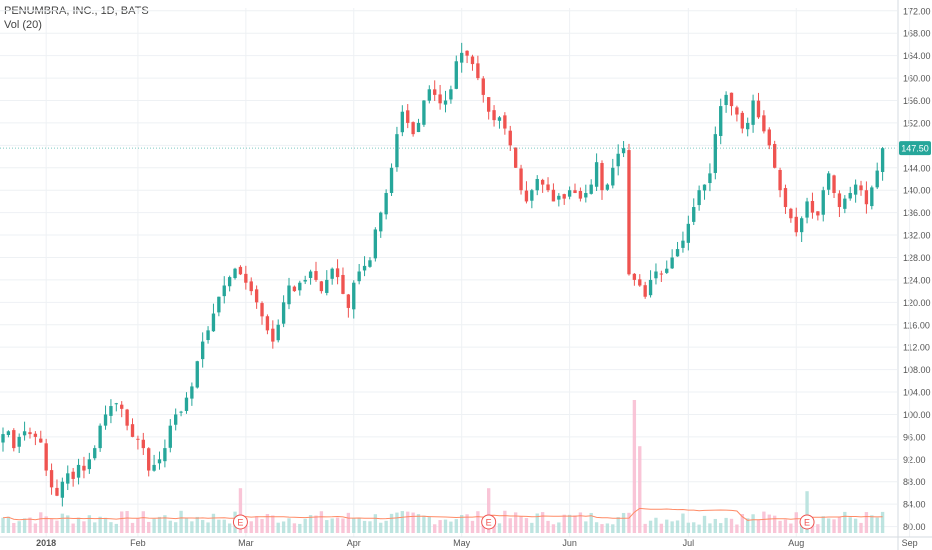 The image size is (932, 550). Describe the element at coordinates (917, 213) in the screenshot. I see `y-tick-label: 136.00` at that location.